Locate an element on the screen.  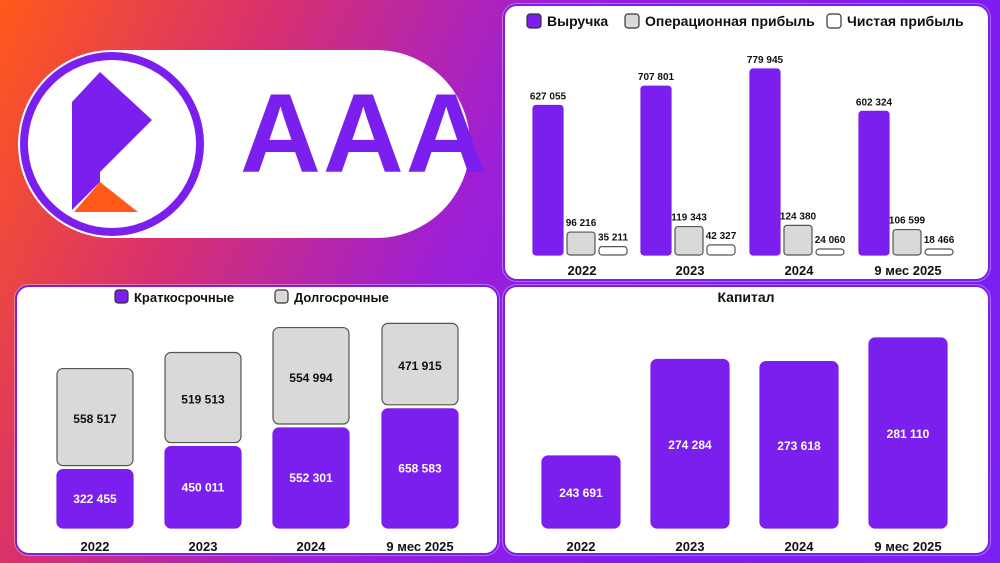
rating-text: AAA is located at coordinates (364, 133).